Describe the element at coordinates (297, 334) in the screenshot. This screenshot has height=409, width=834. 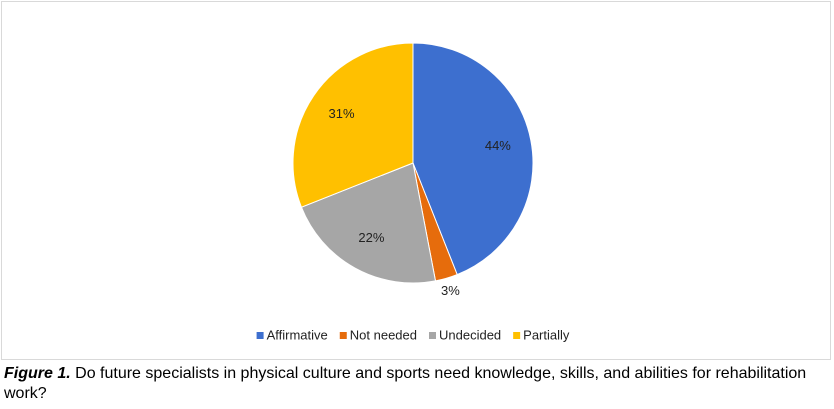
I see `legend-label: Affirmative` at that location.